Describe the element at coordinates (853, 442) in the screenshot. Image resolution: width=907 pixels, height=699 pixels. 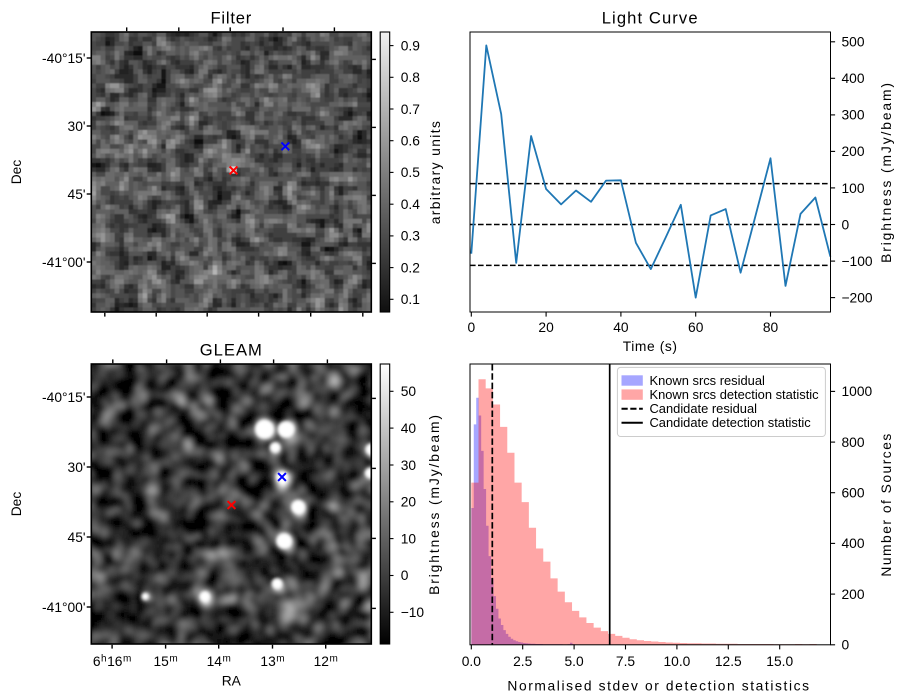
I see `svg-text: 800` at that location.